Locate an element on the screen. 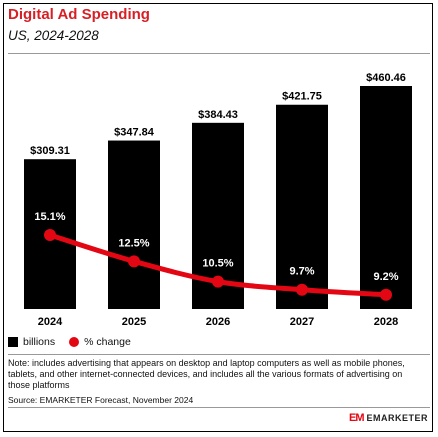 The width and height of the screenshot is (438, 437). x-tick-label: 2026 is located at coordinates (218, 322).